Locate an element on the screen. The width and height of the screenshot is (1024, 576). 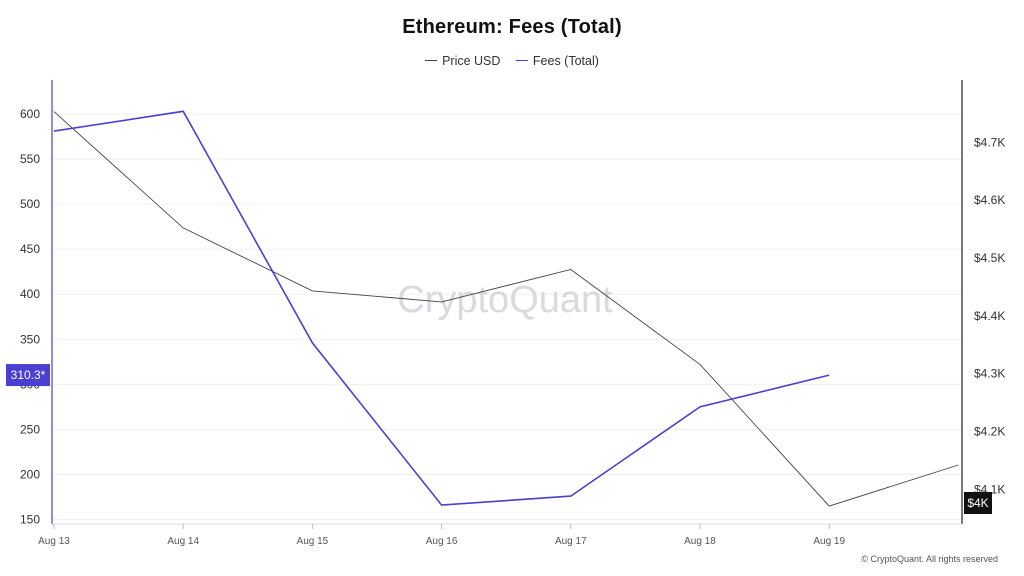
legend-label-price: Price USD is located at coordinates (471, 60).